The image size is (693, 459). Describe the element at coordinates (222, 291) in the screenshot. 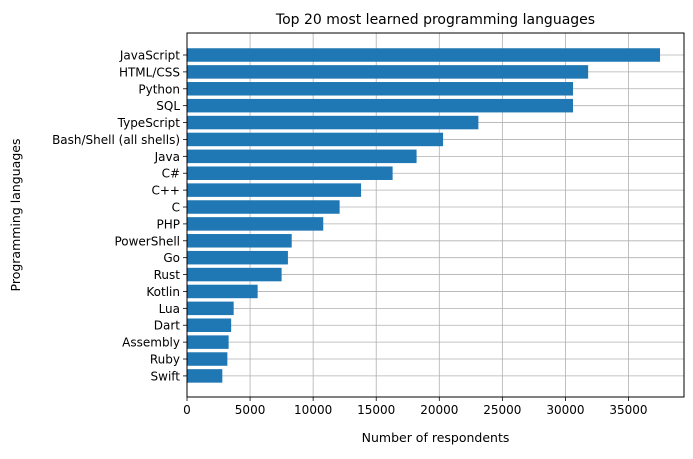

I see `bar-kotlin` at that location.